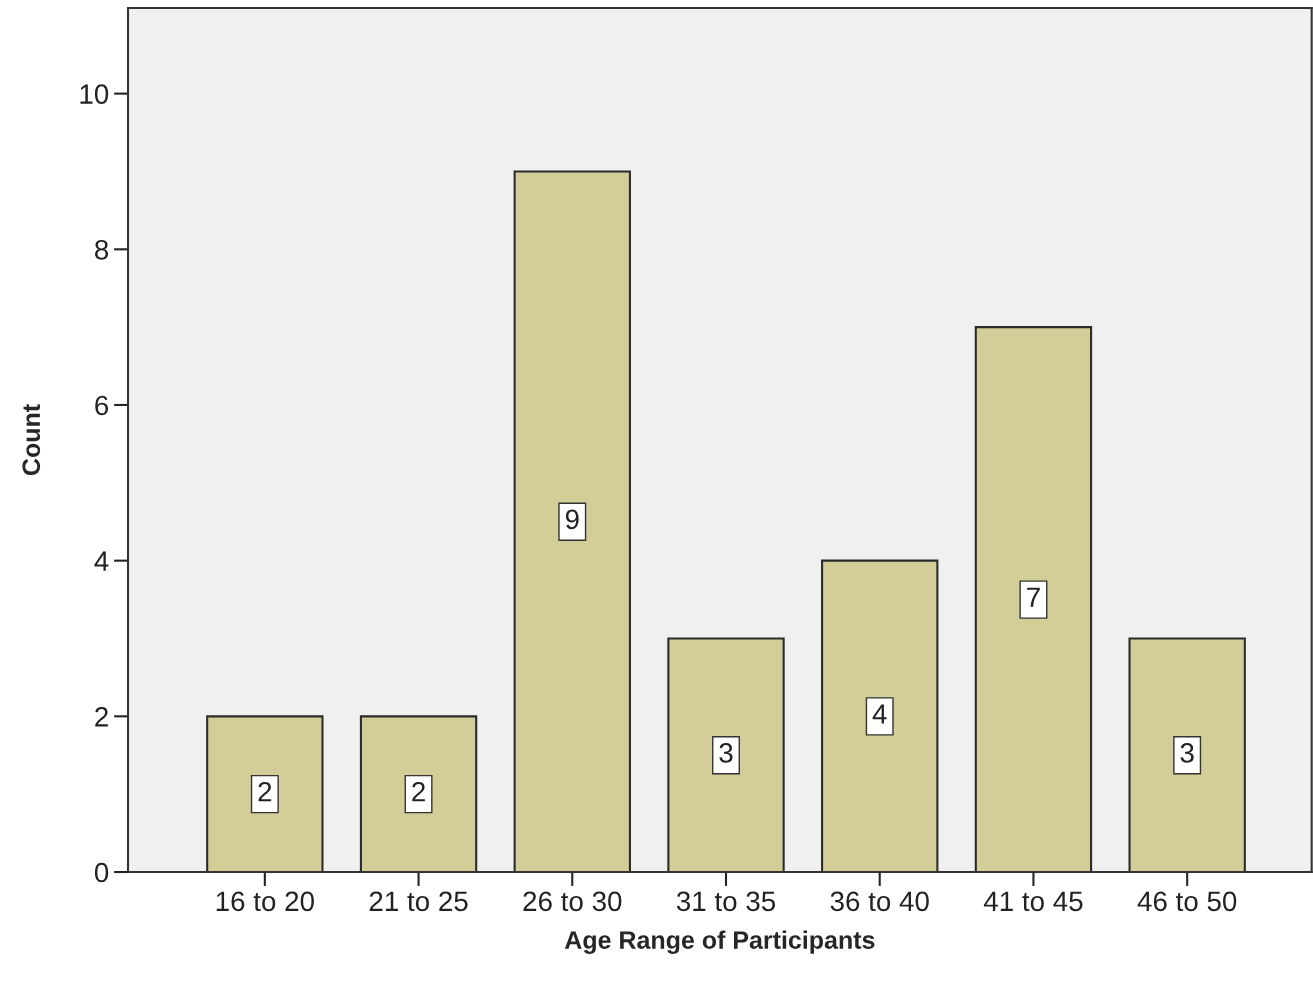  I want to click on y-tick-label: 2, so click(101, 717).